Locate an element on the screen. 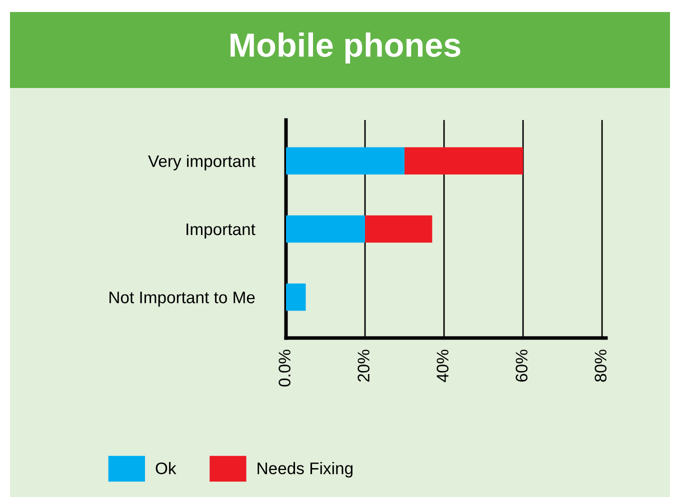 The height and width of the screenshot is (497, 673). legend-label: Needs Fixing is located at coordinates (305, 470).